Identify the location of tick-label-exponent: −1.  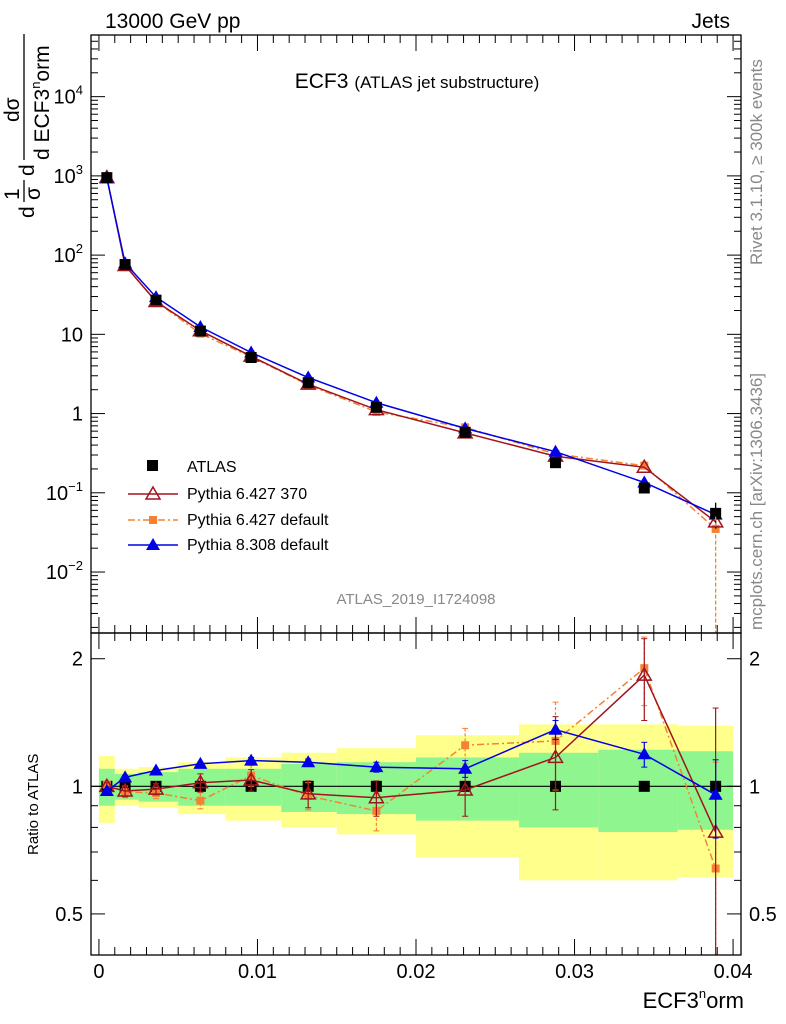
(75, 486).